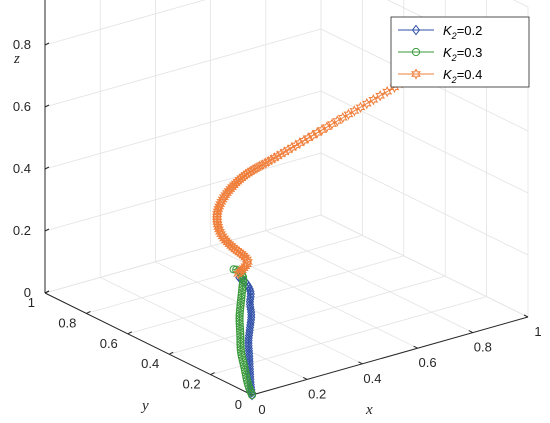 The height and width of the screenshot is (423, 550). I want to click on x-tick-label: 0.6, so click(428, 362).